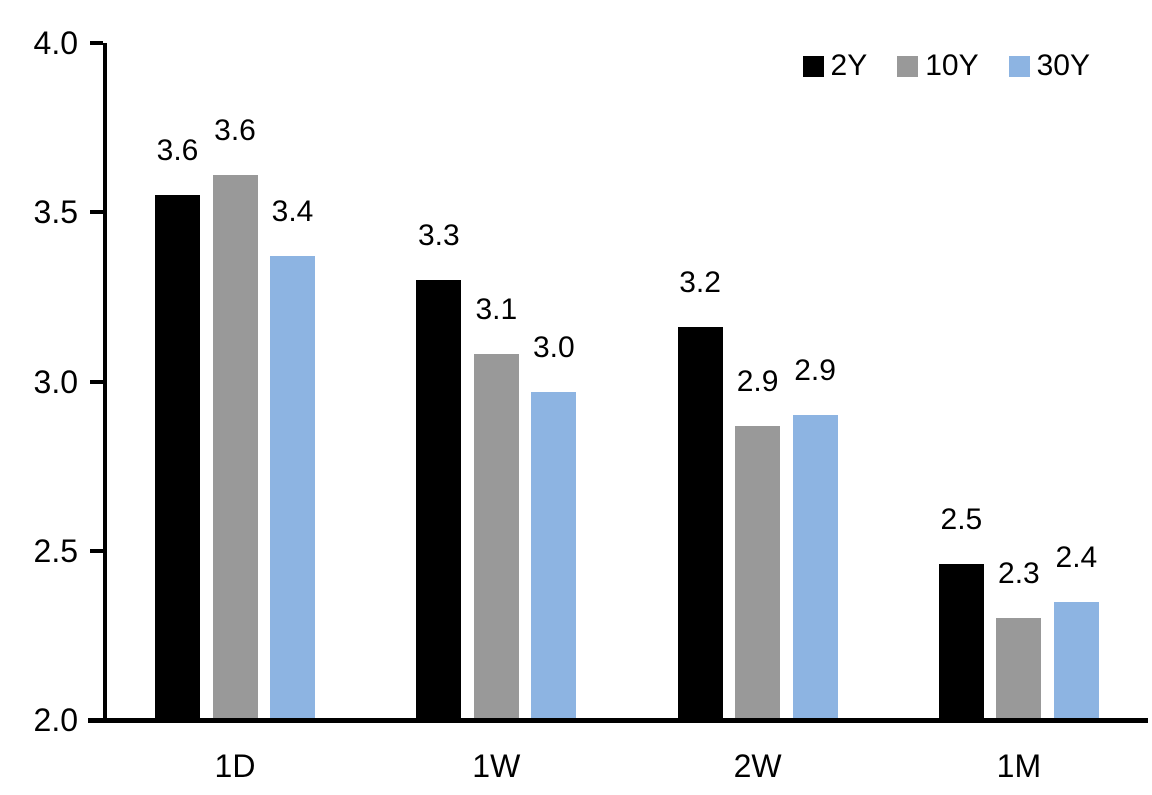 The image size is (1152, 795). Describe the element at coordinates (55, 212) in the screenshot. I see `y-axis-tick-label: 3.5` at that location.